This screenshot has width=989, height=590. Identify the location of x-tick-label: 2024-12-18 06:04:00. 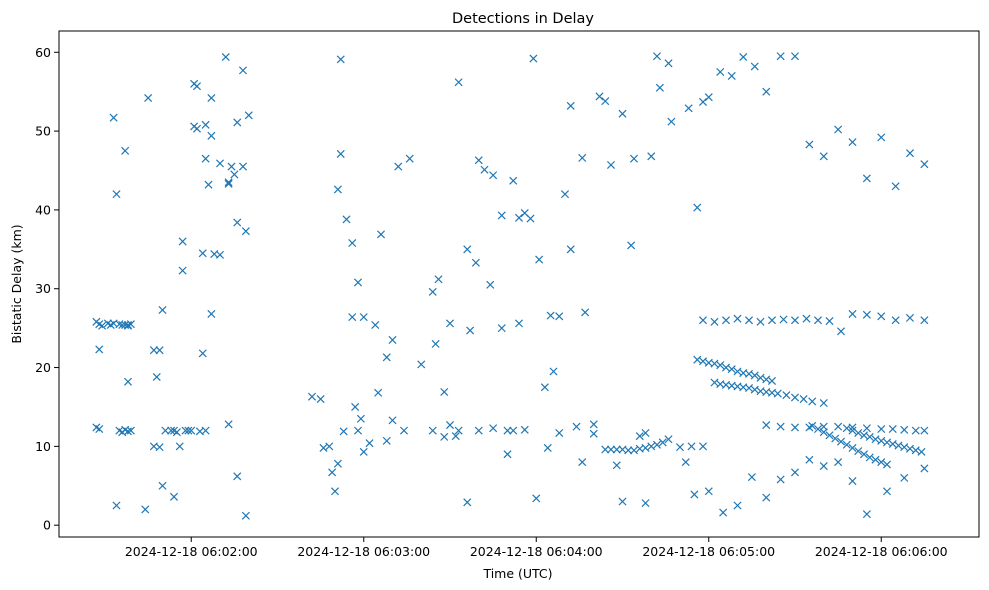
(536, 551).